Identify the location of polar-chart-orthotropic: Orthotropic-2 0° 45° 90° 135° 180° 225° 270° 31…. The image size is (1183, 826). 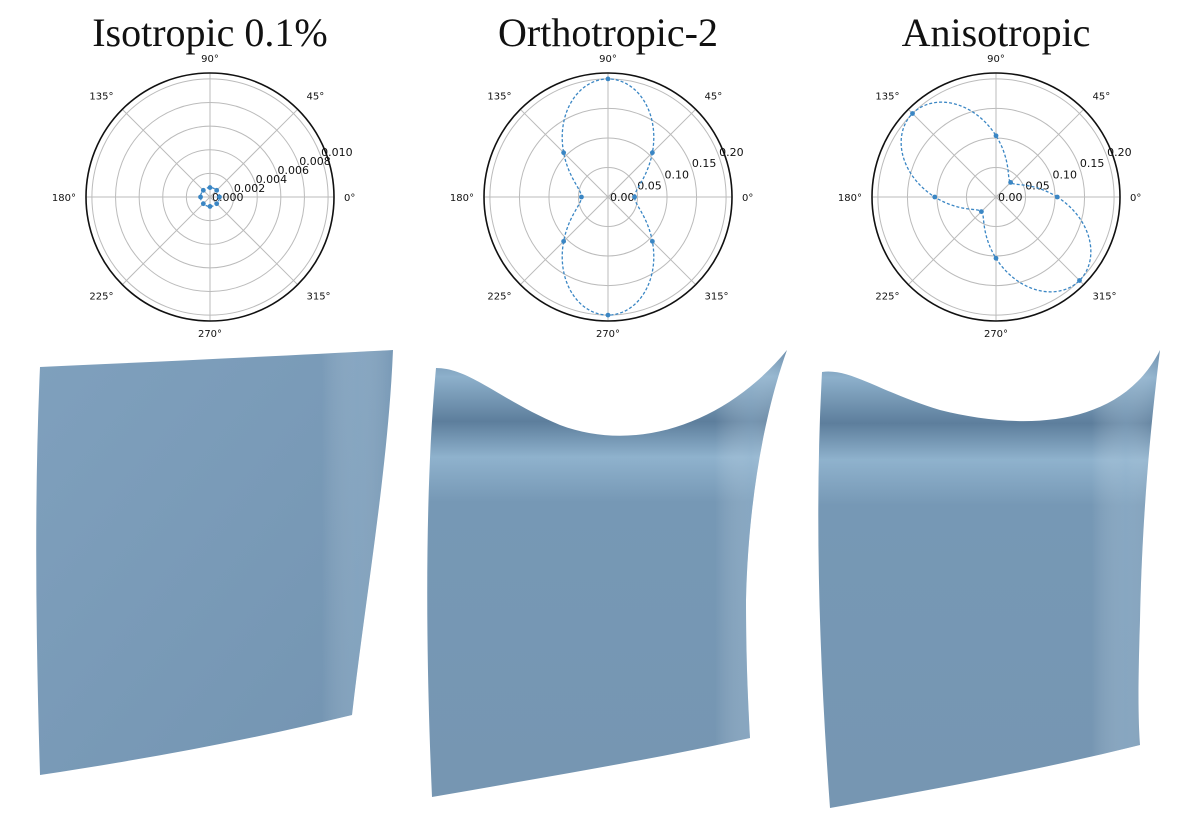
(601, 175).